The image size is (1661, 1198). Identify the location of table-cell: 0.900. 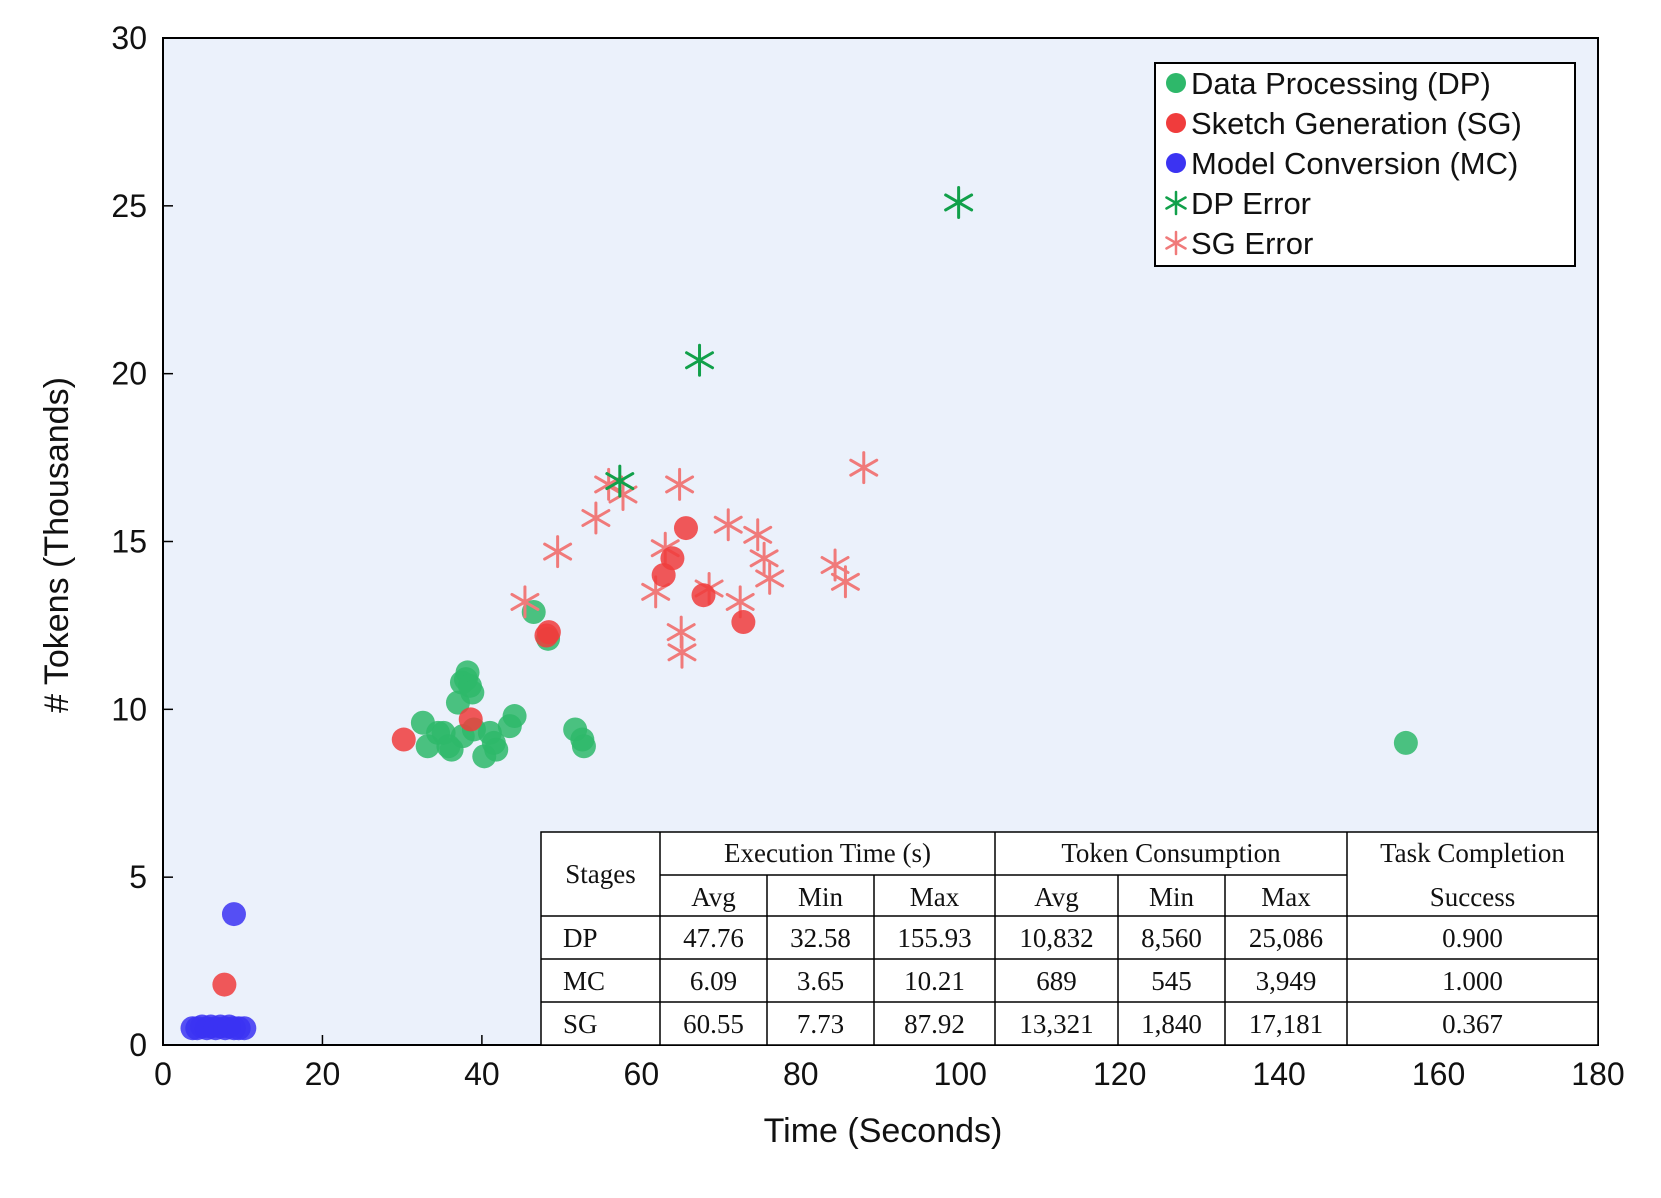
(1472, 938).